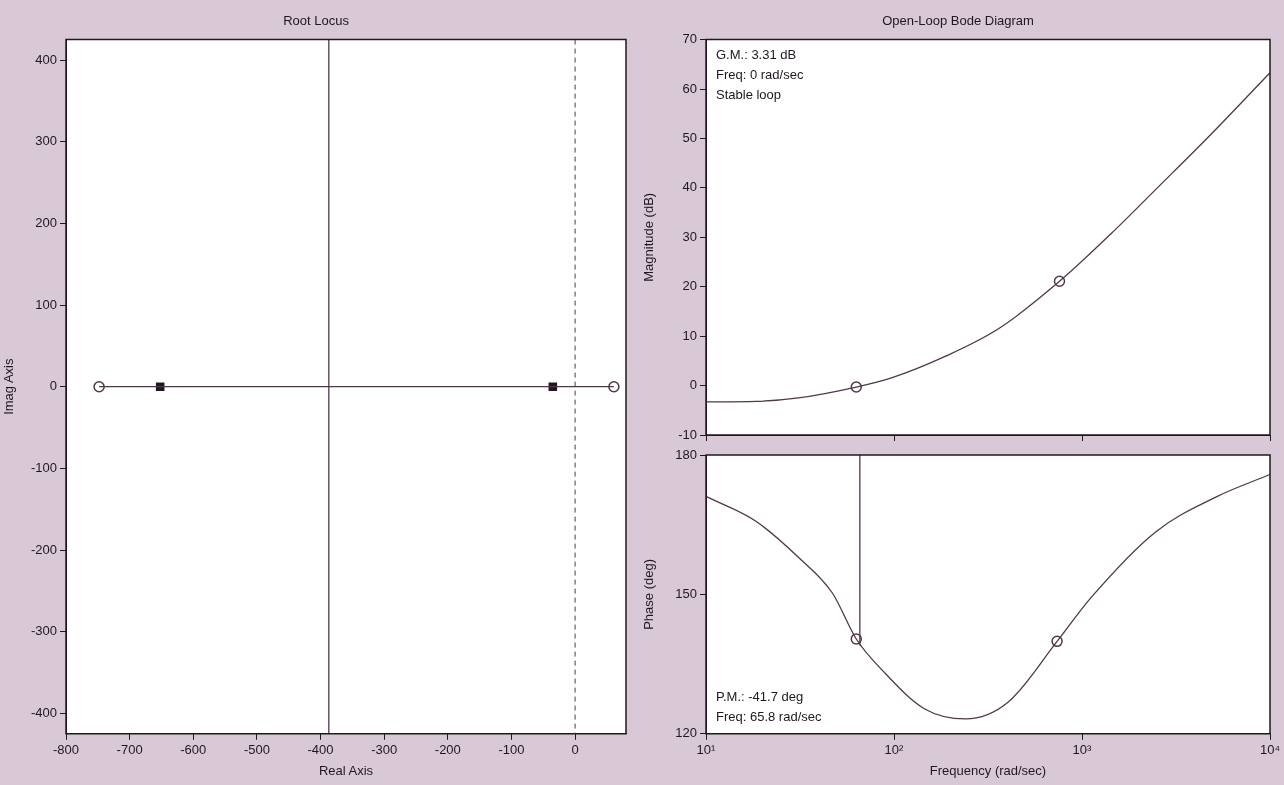  What do you see at coordinates (649, 594) in the screenshot?
I see `y-axis-title: Phase (deg)` at bounding box center [649, 594].